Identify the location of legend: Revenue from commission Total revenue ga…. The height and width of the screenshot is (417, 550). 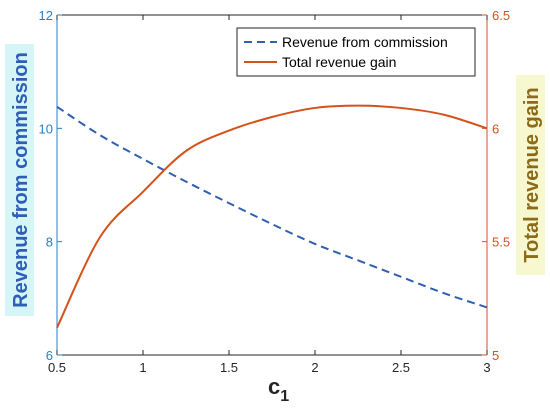
(356, 52).